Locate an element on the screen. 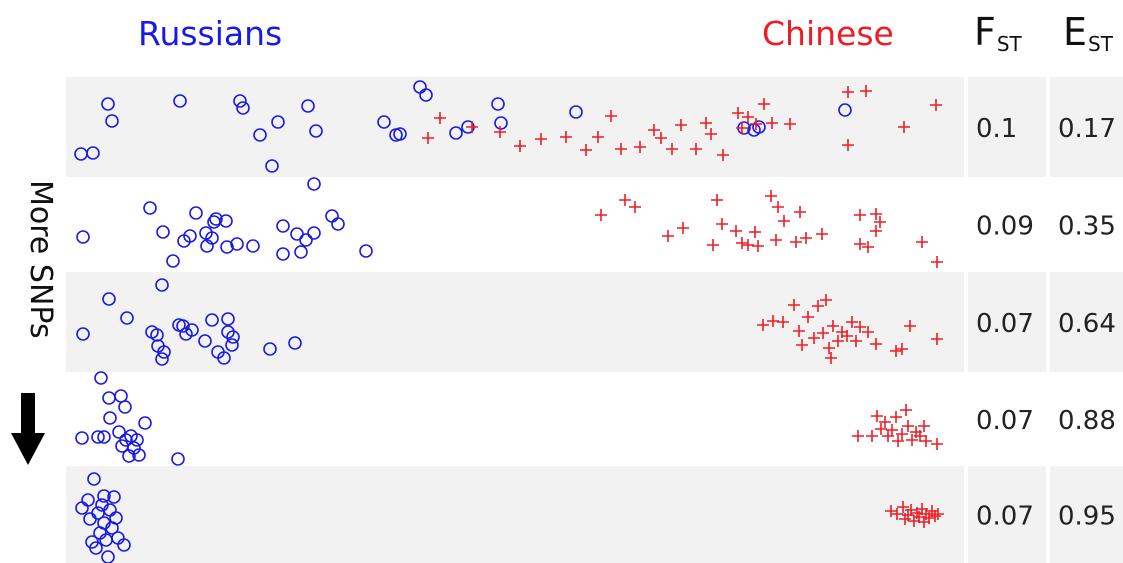 This screenshot has width=1123, height=563. arrow-down-icon is located at coordinates (28, 429).